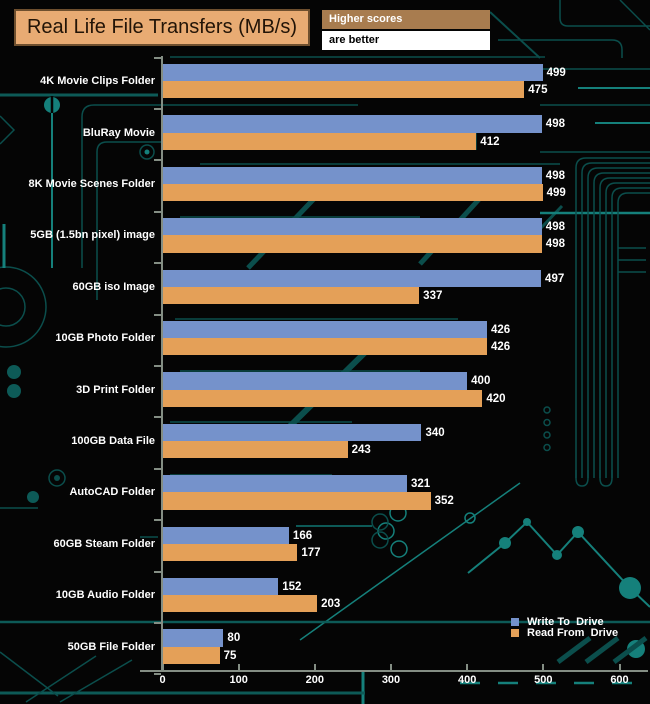 The width and height of the screenshot is (650, 704). What do you see at coordinates (234, 638) in the screenshot?
I see `value-label: 80` at bounding box center [234, 638].